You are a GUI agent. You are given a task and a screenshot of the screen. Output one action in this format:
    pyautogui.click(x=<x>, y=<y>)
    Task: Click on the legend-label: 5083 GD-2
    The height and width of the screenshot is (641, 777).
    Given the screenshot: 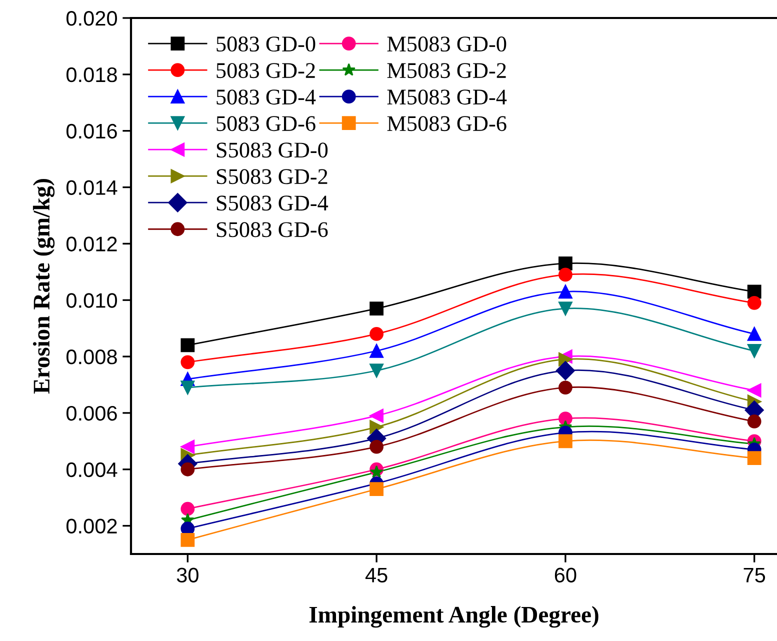 What is the action you would take?
    pyautogui.click(x=265, y=70)
    